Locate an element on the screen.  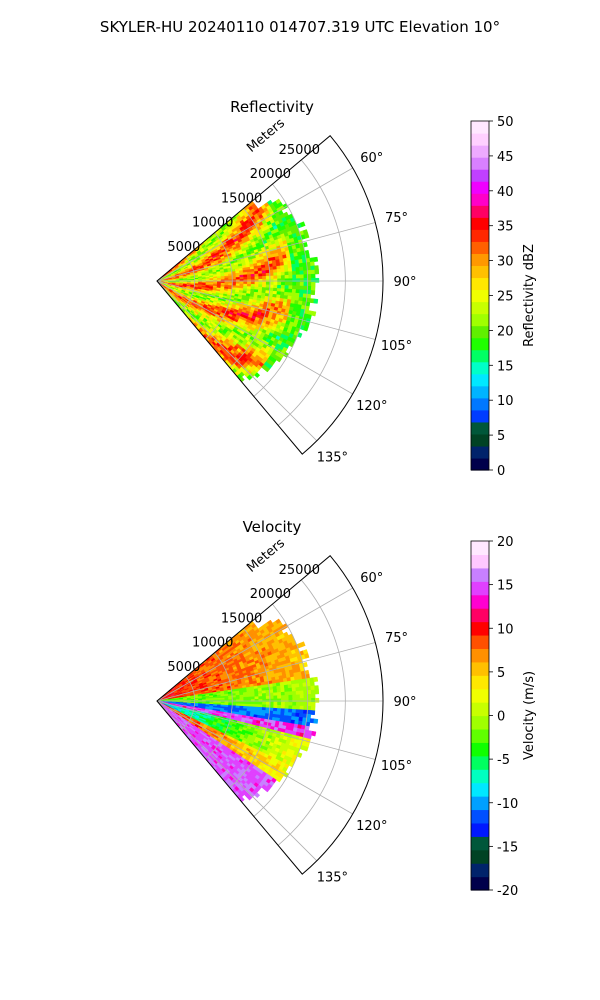
radar-data-field is located at coordinates (238, 290).